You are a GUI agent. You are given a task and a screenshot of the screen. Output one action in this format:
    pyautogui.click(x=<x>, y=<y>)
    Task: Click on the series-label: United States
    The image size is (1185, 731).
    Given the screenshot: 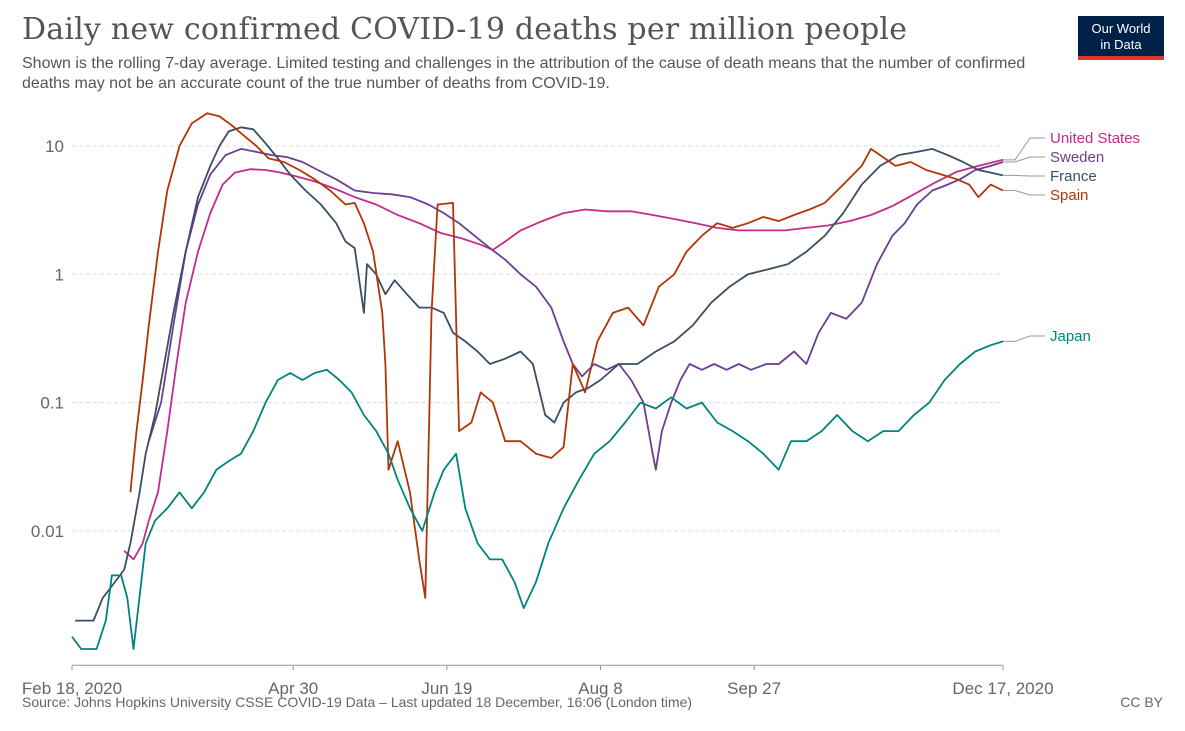 What is the action you would take?
    pyautogui.click(x=1095, y=138)
    